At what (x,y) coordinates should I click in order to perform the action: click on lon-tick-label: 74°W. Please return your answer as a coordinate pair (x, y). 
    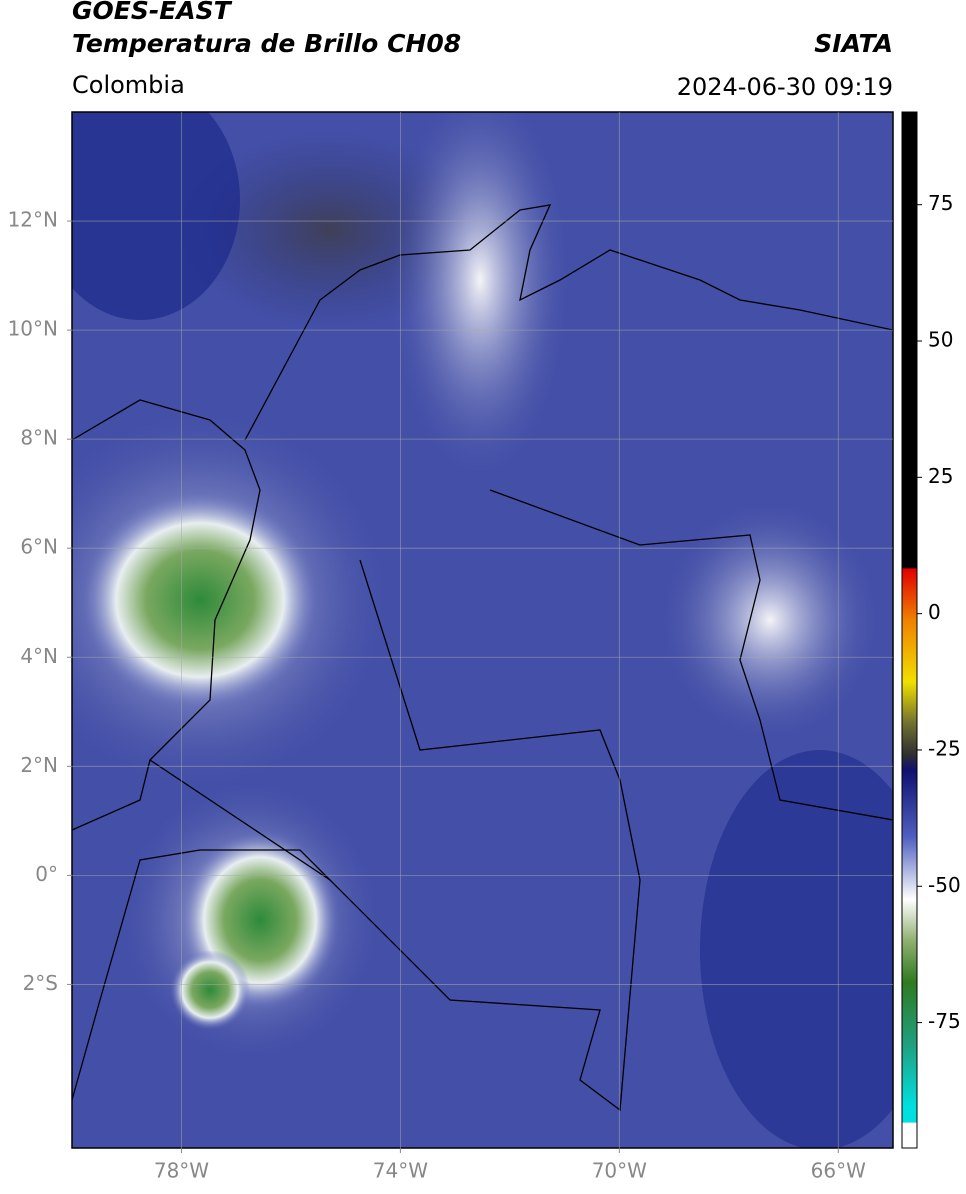
    Looking at the image, I should click on (400, 1171).